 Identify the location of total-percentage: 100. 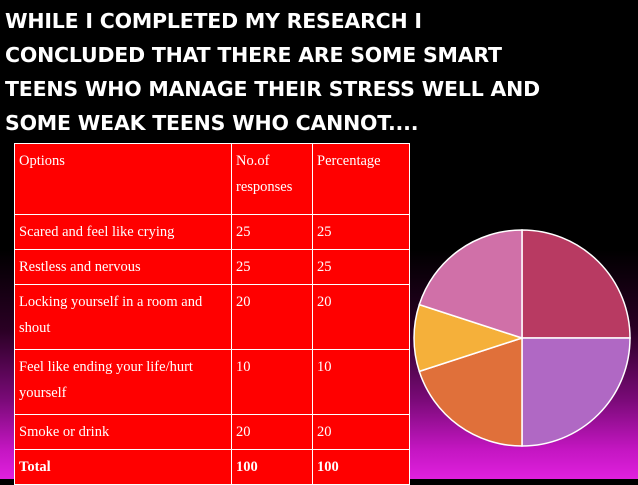
(361, 467).